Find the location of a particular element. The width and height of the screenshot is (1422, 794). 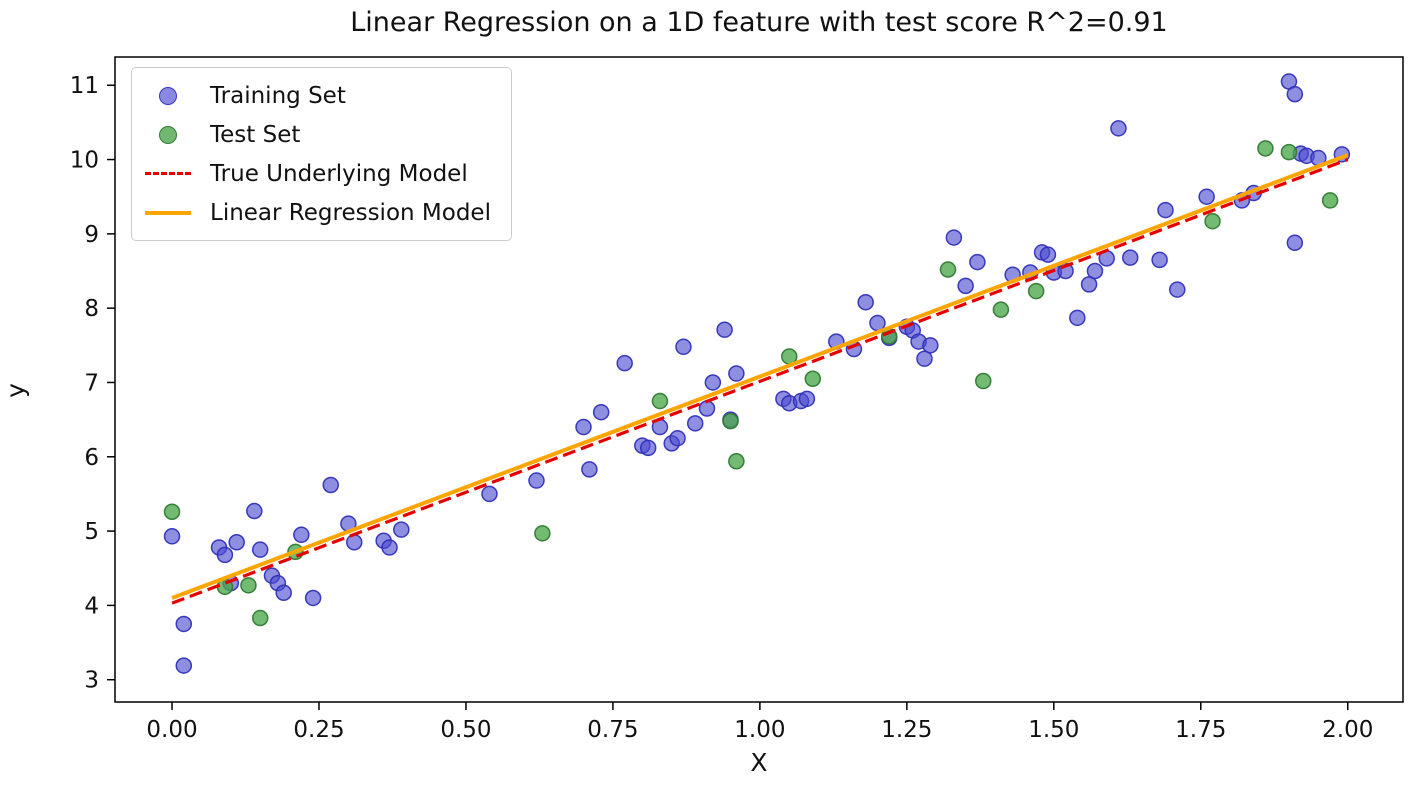

solid-line-icon is located at coordinates (168, 212).